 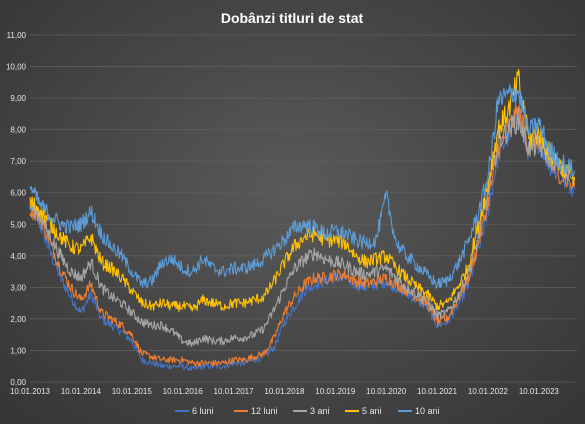 I want to click on y-tick-label: 1,00, so click(x=18, y=350).